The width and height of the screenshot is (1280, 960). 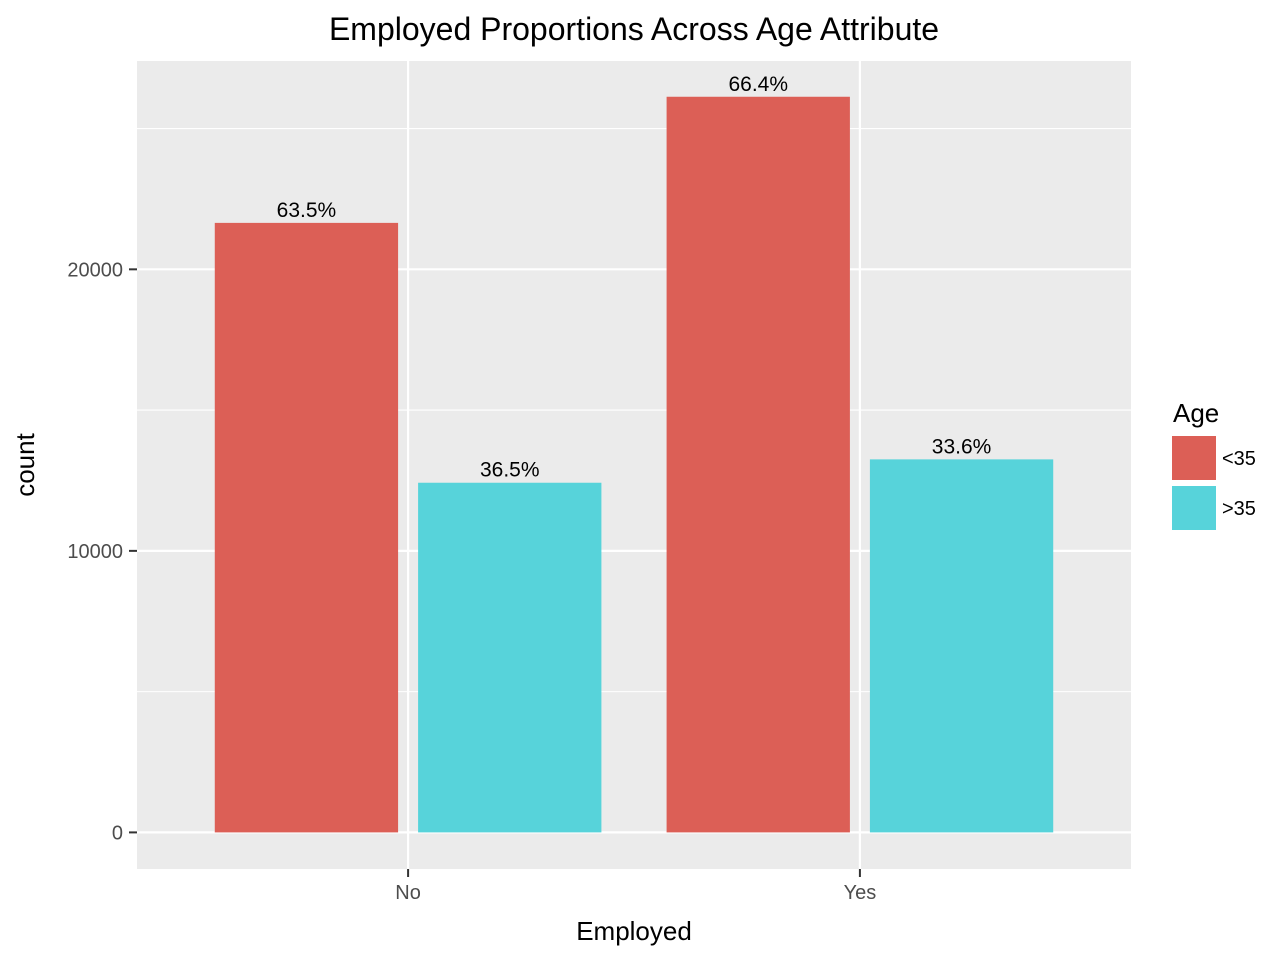 What do you see at coordinates (1239, 459) in the screenshot?
I see `legend-label: <35` at bounding box center [1239, 459].